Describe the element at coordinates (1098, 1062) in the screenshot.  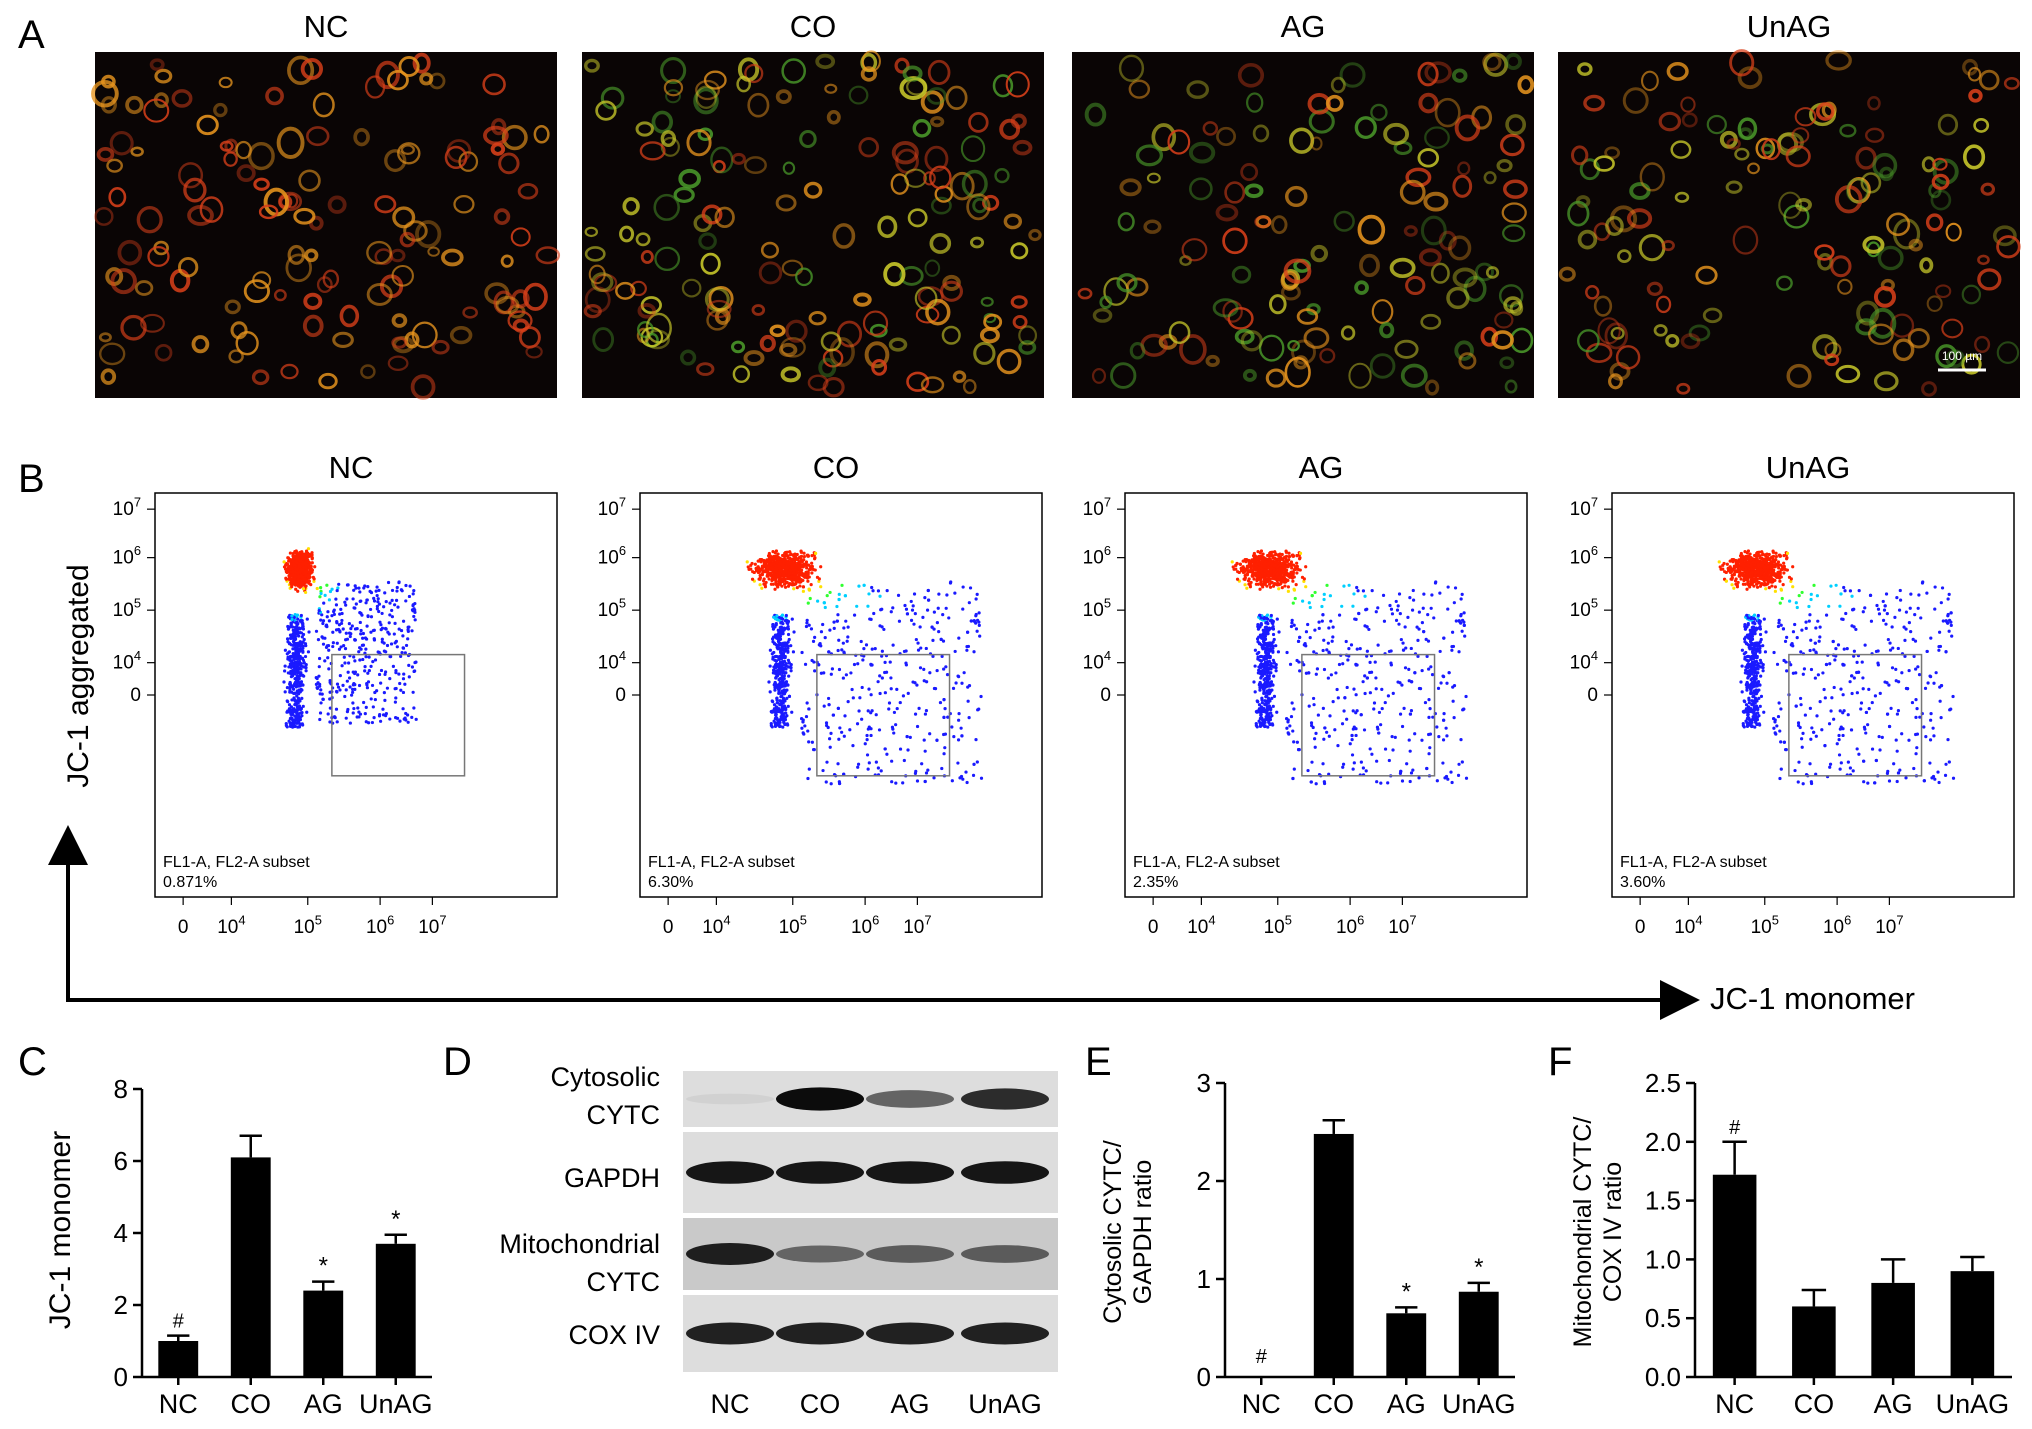
I see `panel-letter-e: E` at that location.